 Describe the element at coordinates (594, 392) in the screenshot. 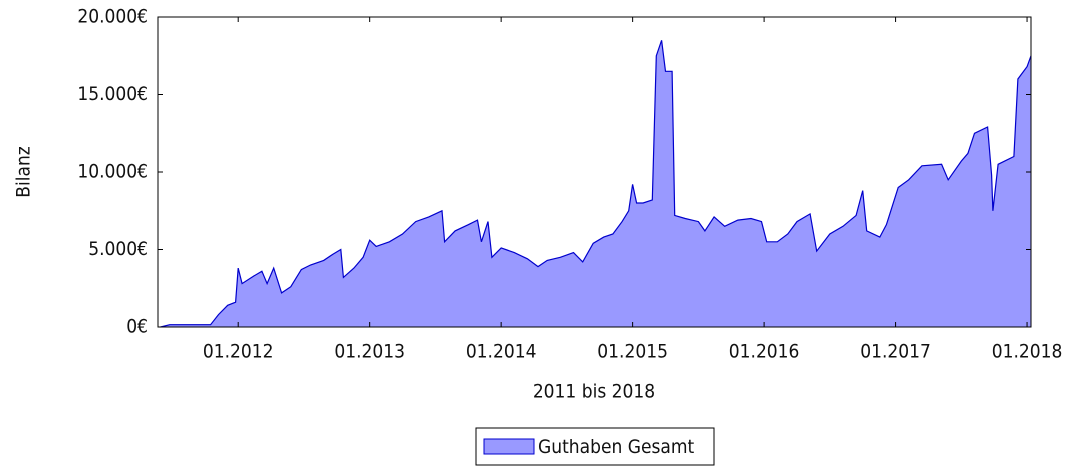

I see `x-axis-label: 2011 bis 2018` at that location.